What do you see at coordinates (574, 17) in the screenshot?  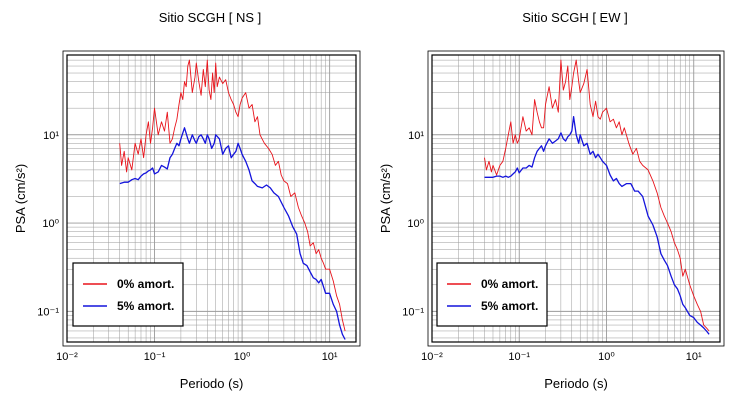 I see `chart-title: Sitio SCGH [ EW ]` at bounding box center [574, 17].